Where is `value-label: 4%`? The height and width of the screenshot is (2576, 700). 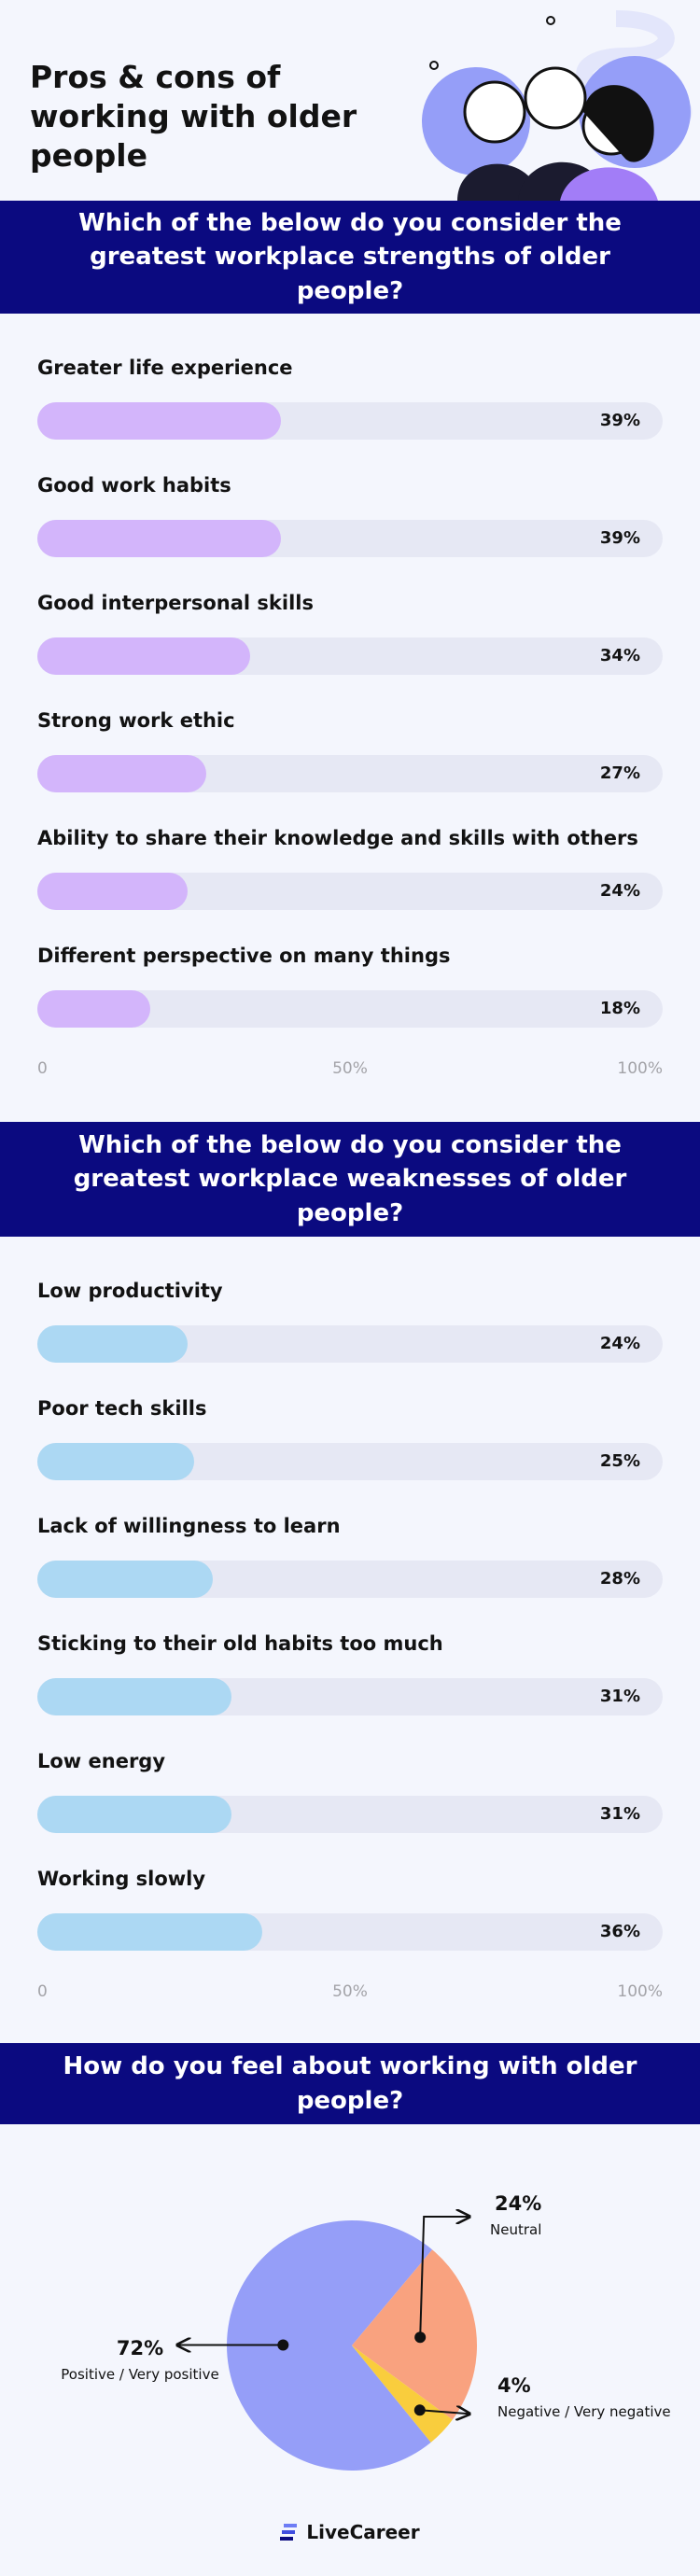 value-label: 4% is located at coordinates (514, 2385).